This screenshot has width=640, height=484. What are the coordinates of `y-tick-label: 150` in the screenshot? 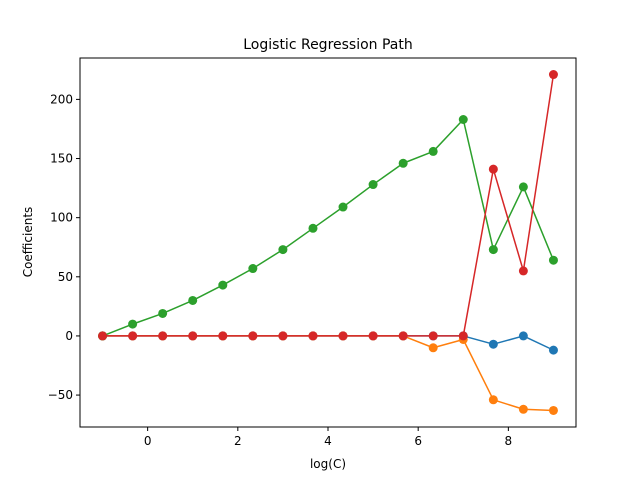 It's located at (61, 159).